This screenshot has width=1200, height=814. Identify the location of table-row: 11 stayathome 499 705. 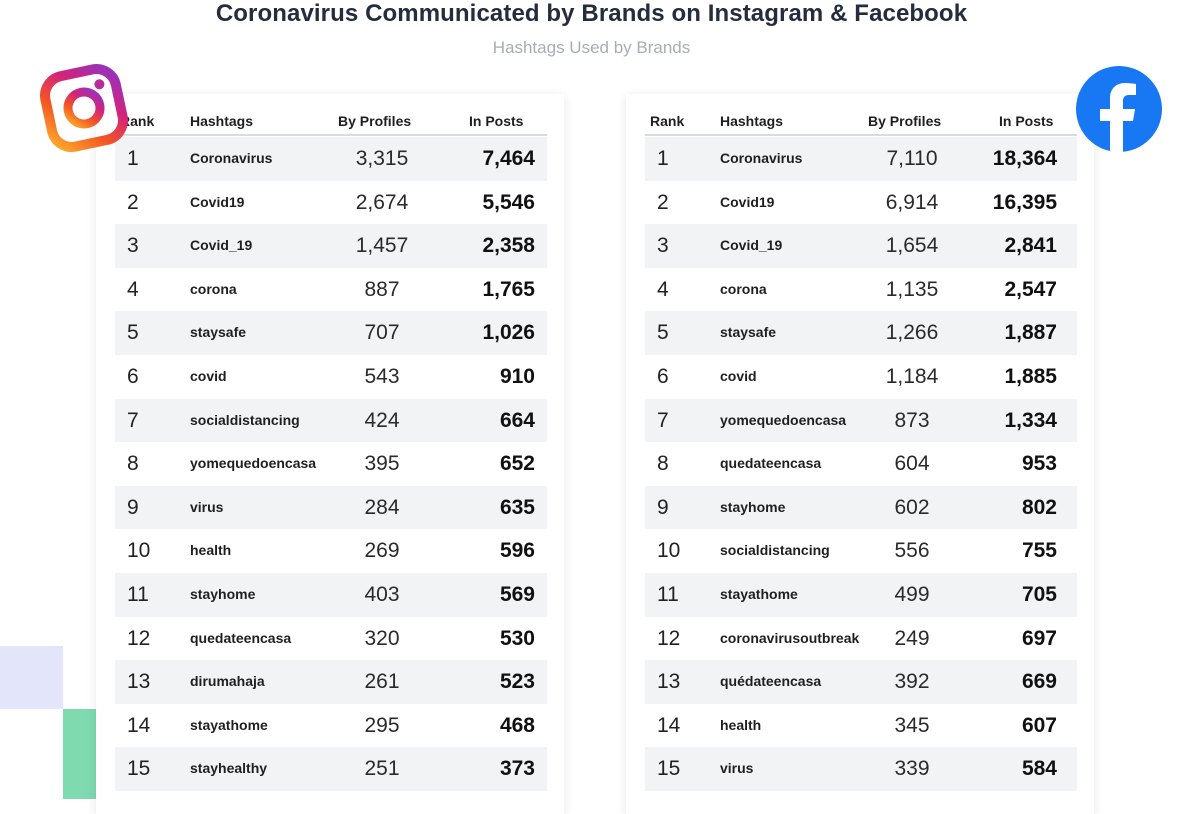
(861, 594).